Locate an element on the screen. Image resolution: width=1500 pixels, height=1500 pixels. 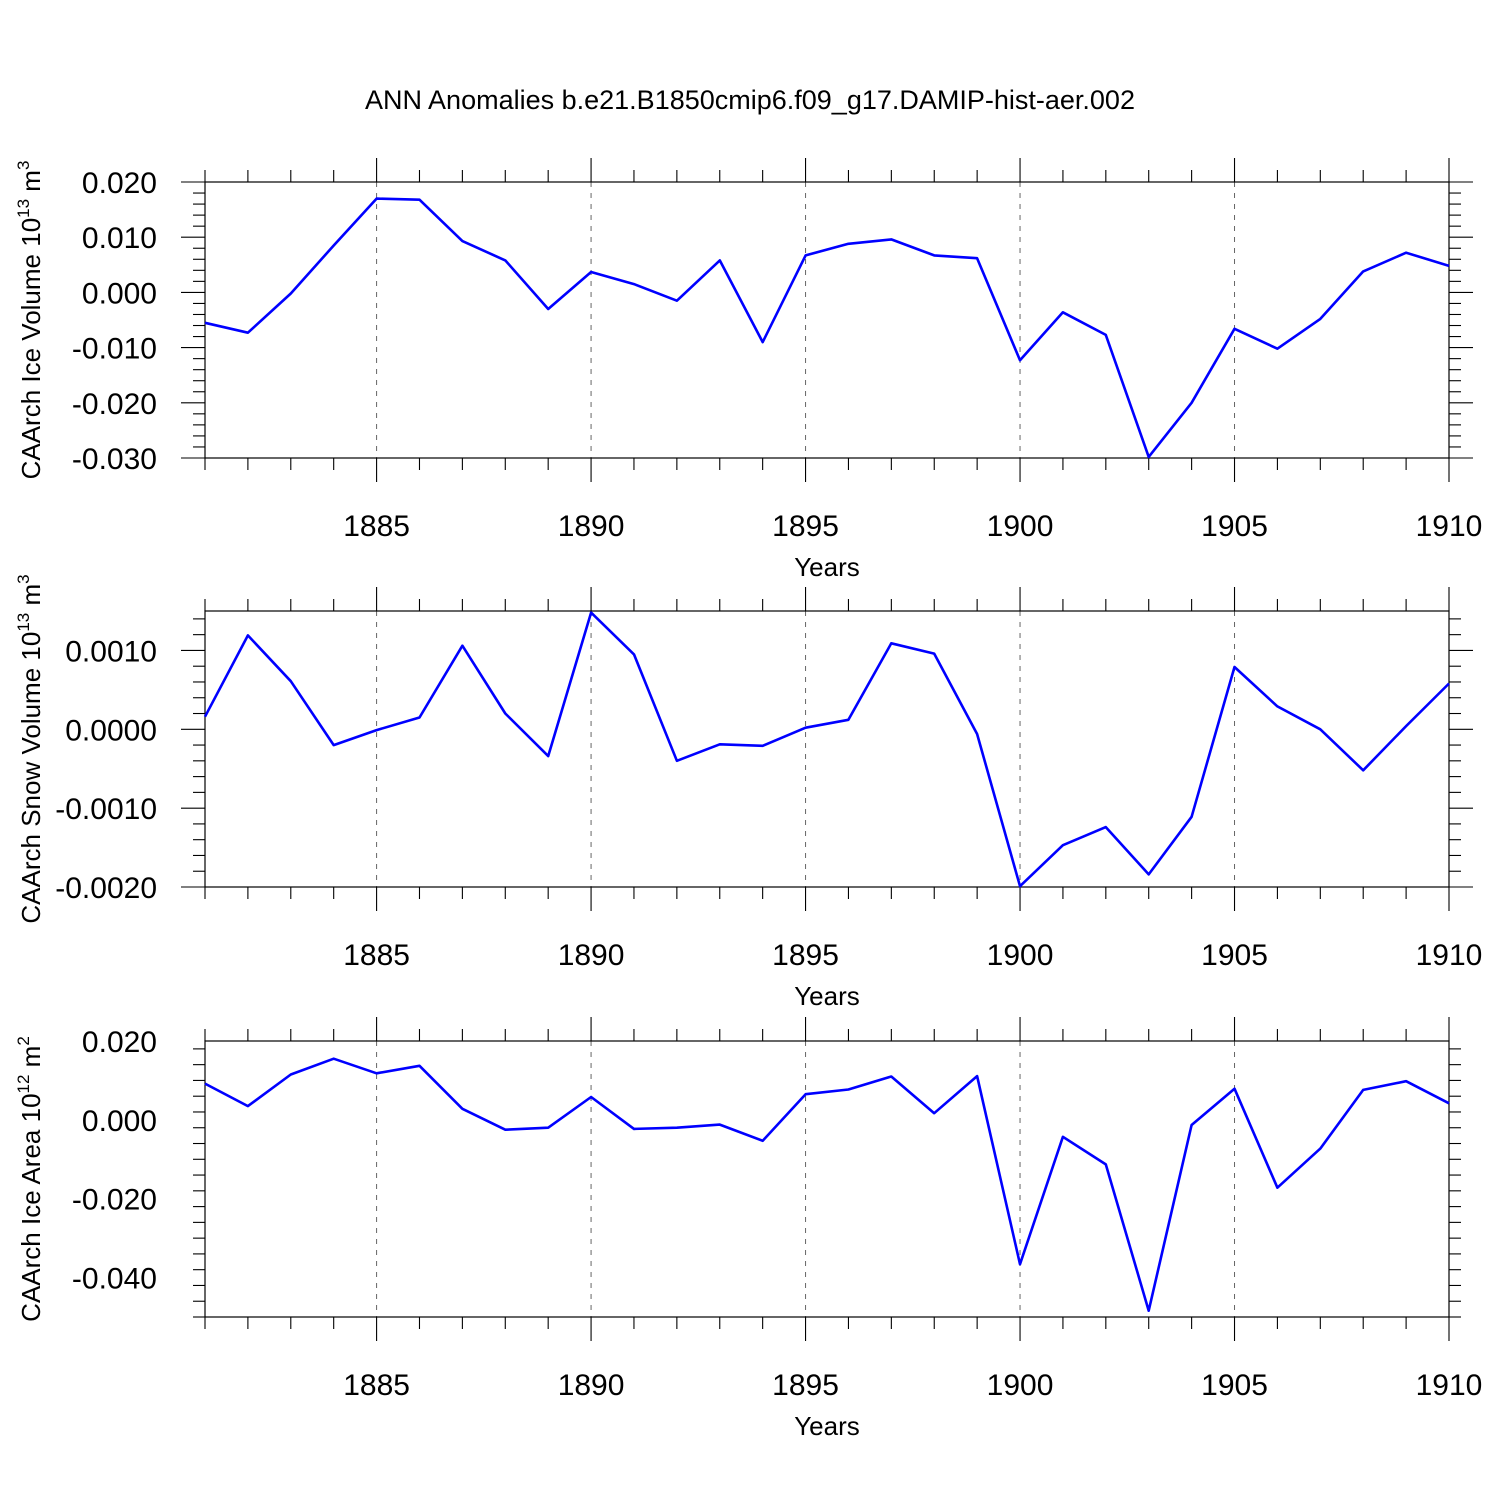
y-tick-label: 0.020 is located at coordinates (119, 183).